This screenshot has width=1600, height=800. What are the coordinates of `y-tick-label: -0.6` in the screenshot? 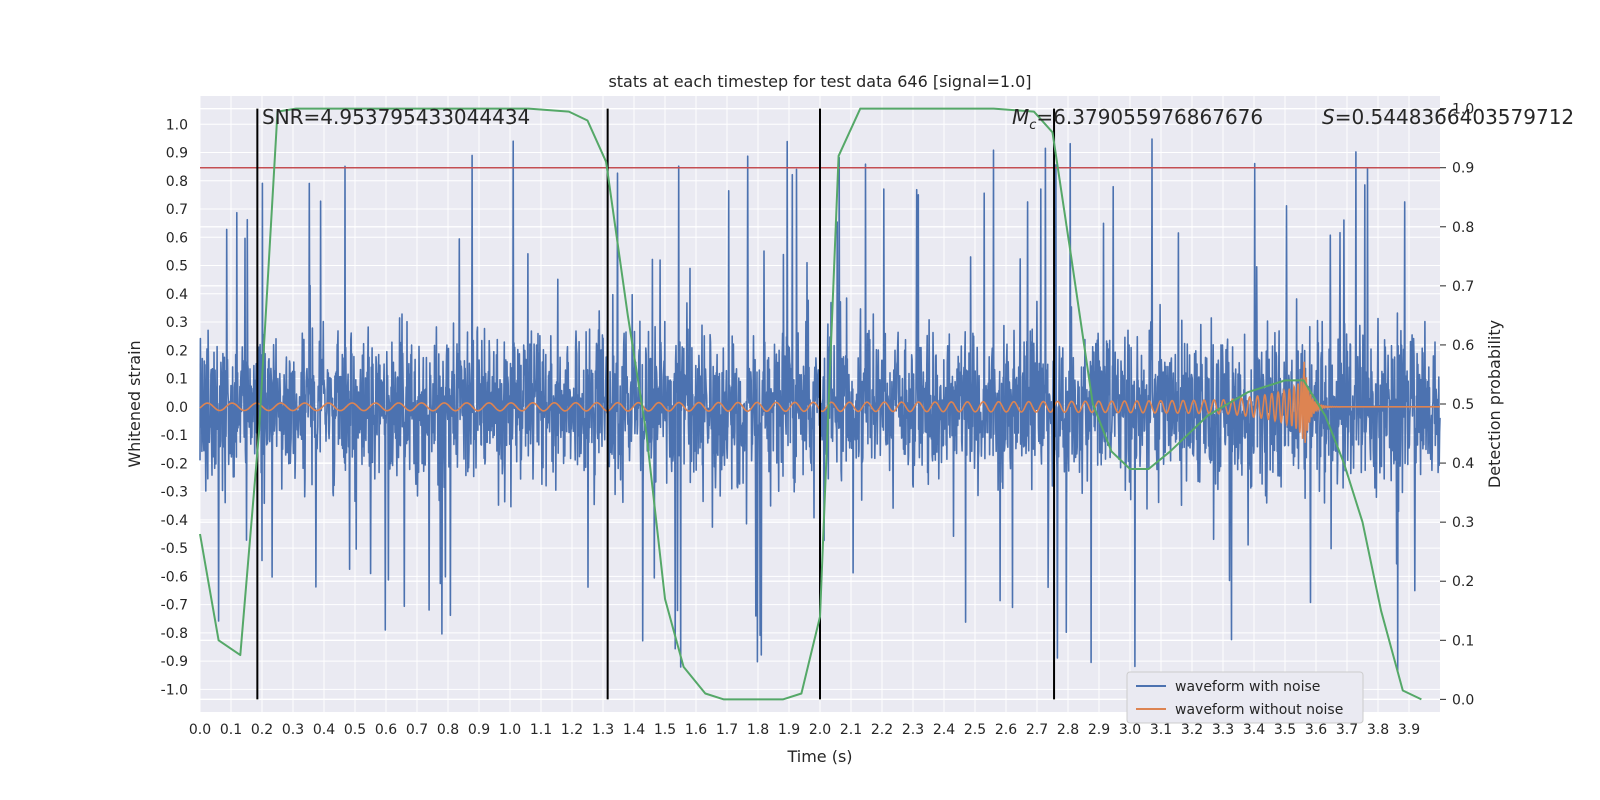 It's located at (174, 577).